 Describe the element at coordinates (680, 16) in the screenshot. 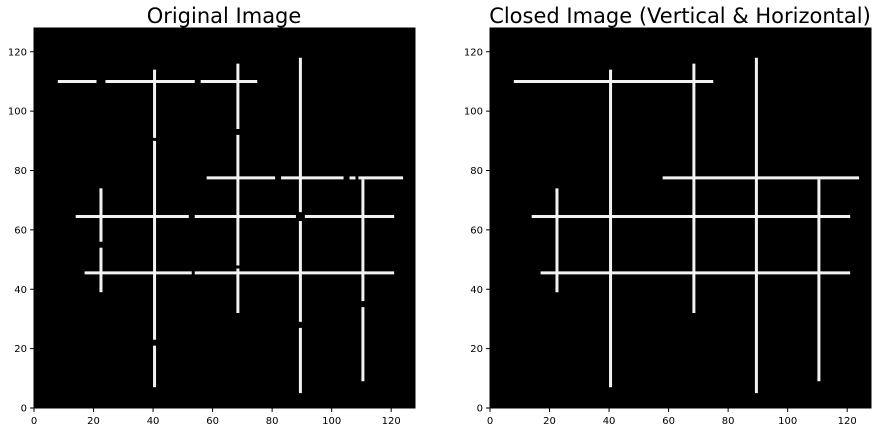

I see `panel-title-closed: Closed Image (Vertical & Horizontal)` at that location.